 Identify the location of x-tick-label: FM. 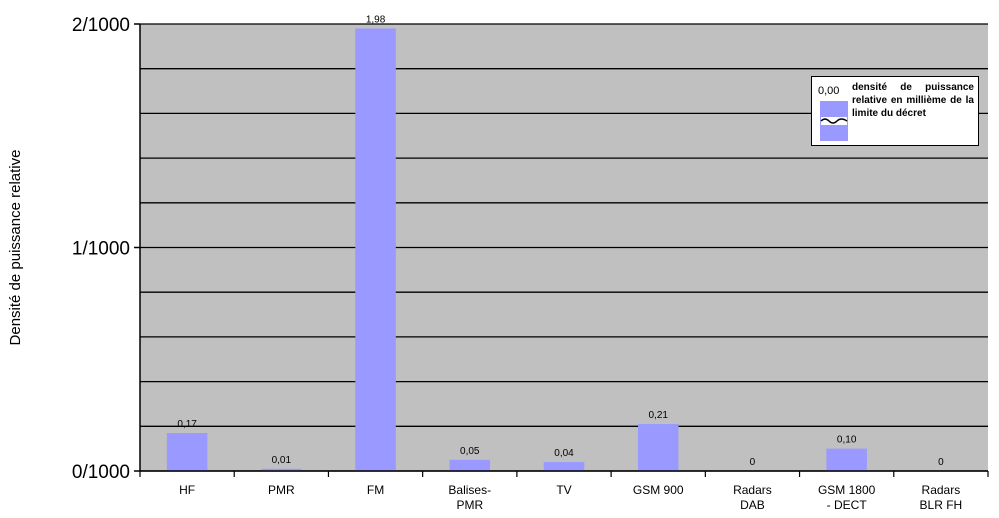
(375, 490).